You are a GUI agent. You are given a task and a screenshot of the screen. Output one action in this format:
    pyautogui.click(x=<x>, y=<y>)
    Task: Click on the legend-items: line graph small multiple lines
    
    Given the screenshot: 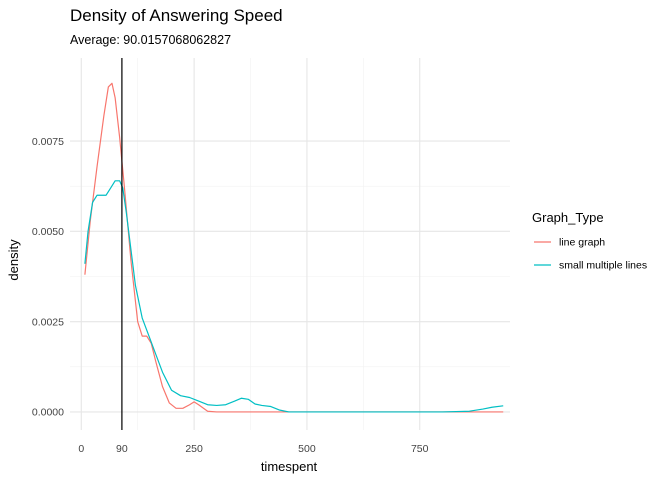 What is the action you would take?
    pyautogui.click(x=590, y=254)
    